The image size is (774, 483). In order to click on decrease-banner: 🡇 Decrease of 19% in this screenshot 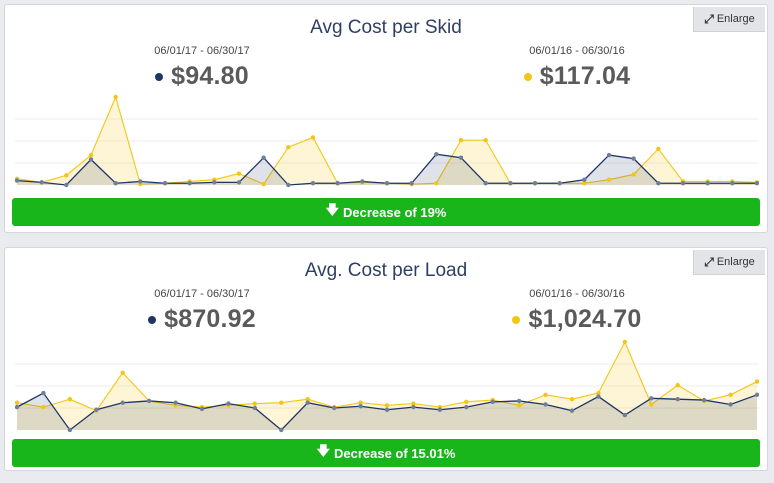, I will do `click(386, 212)`.